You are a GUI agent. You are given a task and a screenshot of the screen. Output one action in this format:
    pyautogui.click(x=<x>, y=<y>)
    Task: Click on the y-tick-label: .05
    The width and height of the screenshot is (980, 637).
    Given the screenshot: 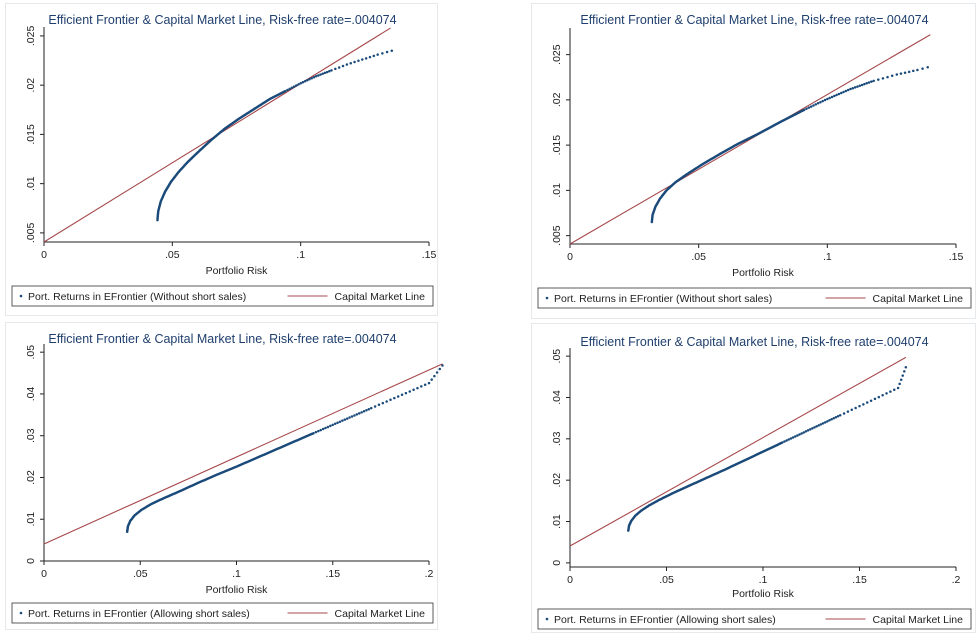 What is the action you would take?
    pyautogui.click(x=557, y=356)
    